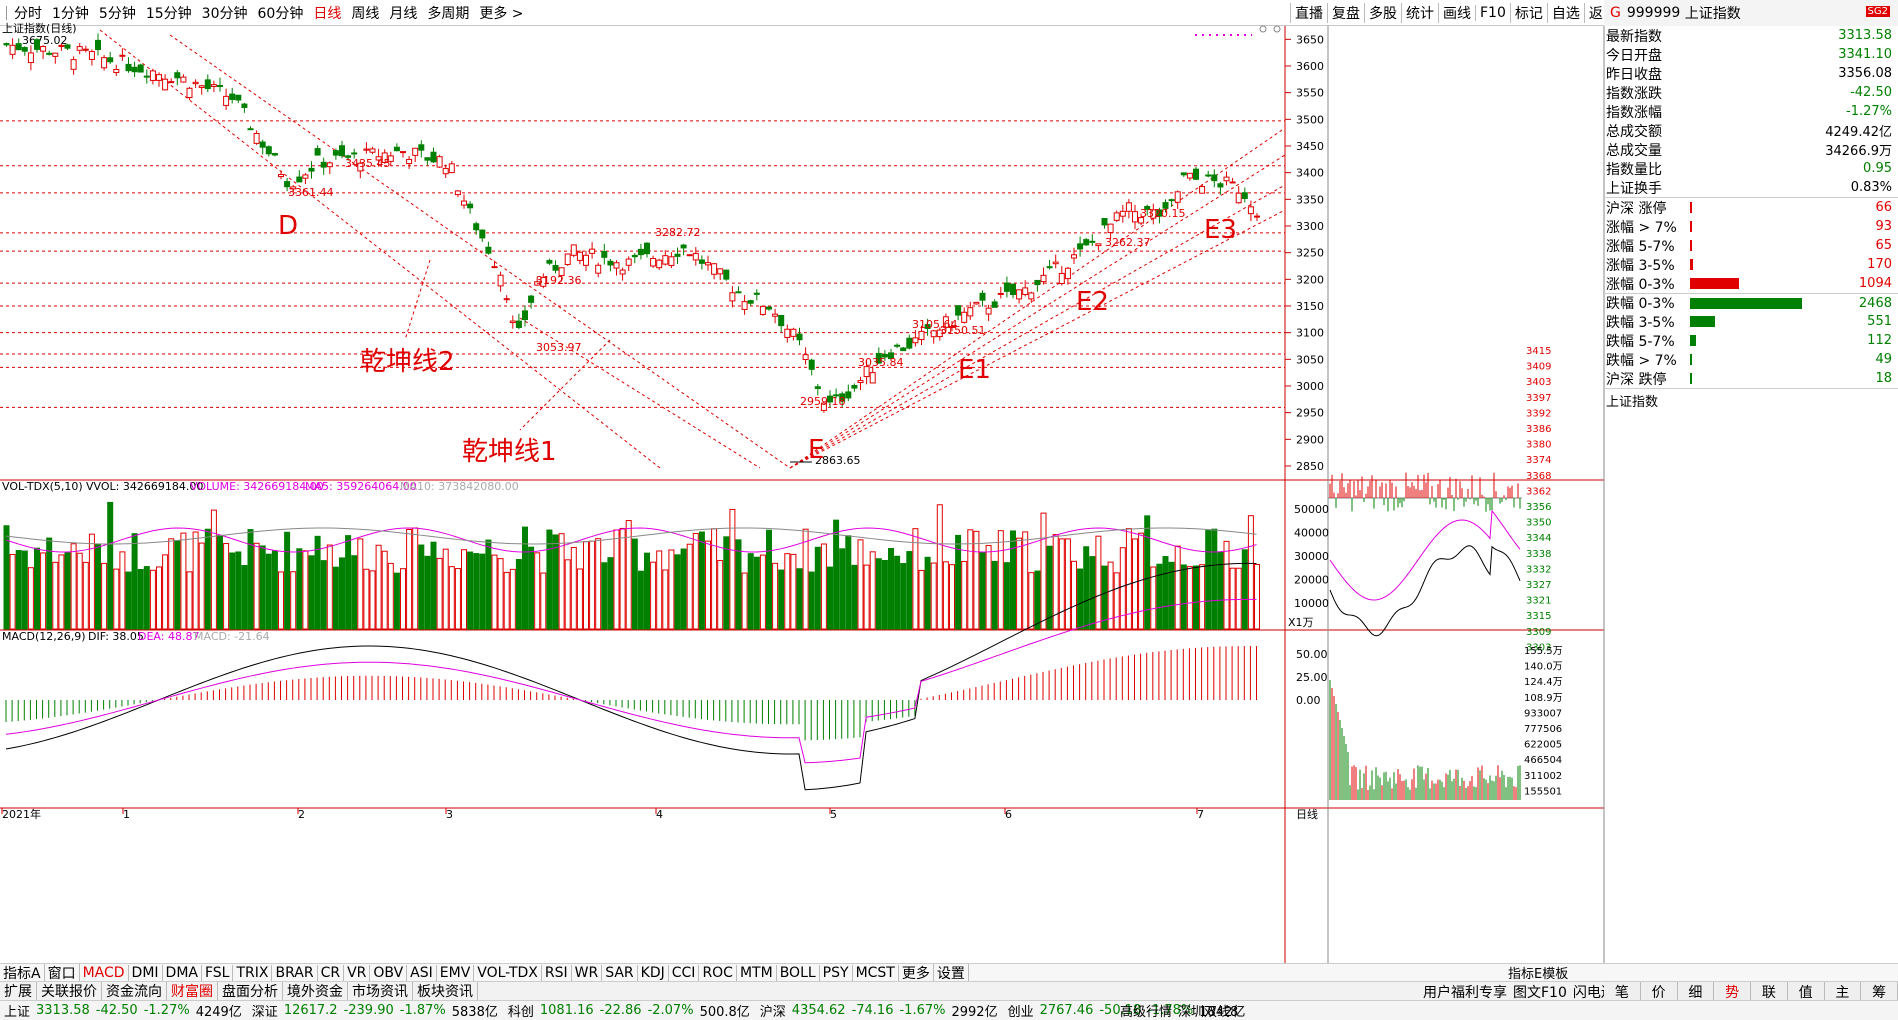  I want to click on status-name: 深证, so click(264, 1012).